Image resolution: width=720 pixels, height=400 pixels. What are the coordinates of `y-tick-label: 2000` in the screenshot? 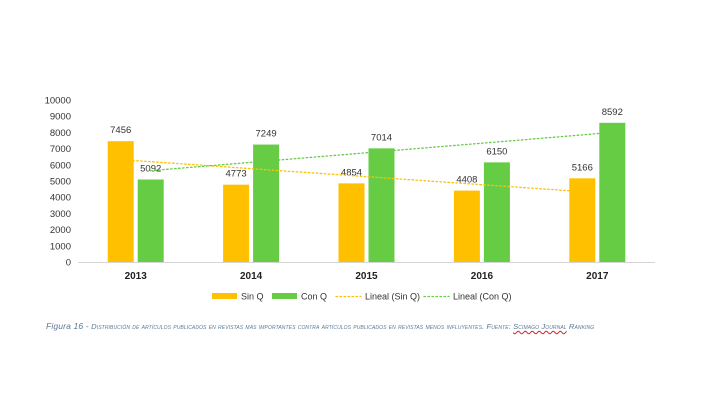 It's located at (60, 230).